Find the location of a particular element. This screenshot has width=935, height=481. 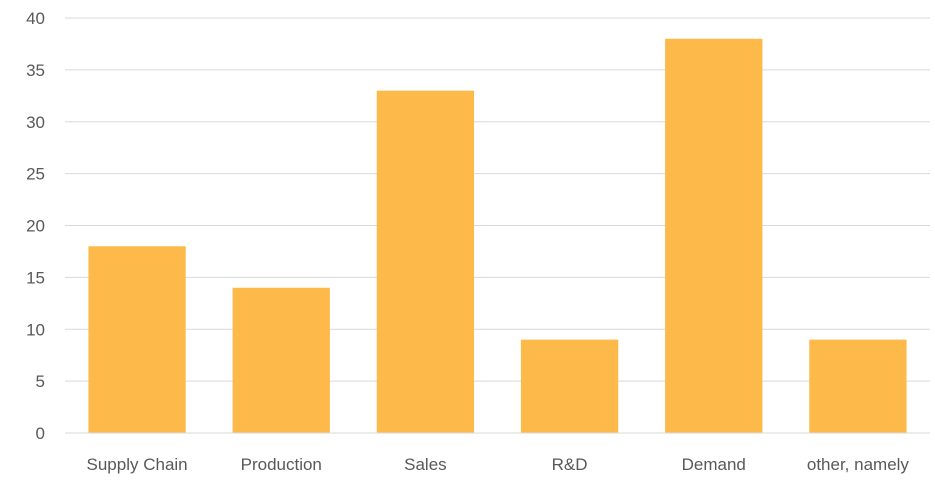

x-tick-label: Demand is located at coordinates (714, 464).